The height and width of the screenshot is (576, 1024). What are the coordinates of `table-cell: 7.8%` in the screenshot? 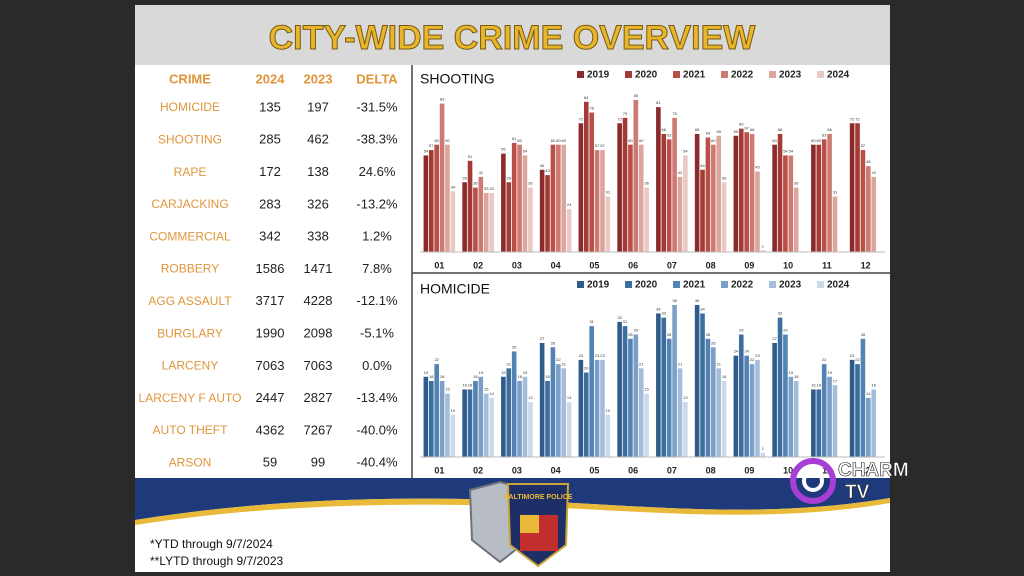 It's located at (377, 268).